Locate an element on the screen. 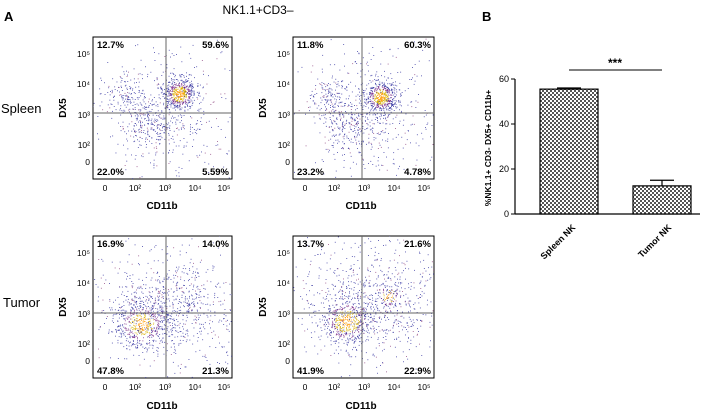 The height and width of the screenshot is (417, 720). x-tick: 0 is located at coordinates (105, 387).